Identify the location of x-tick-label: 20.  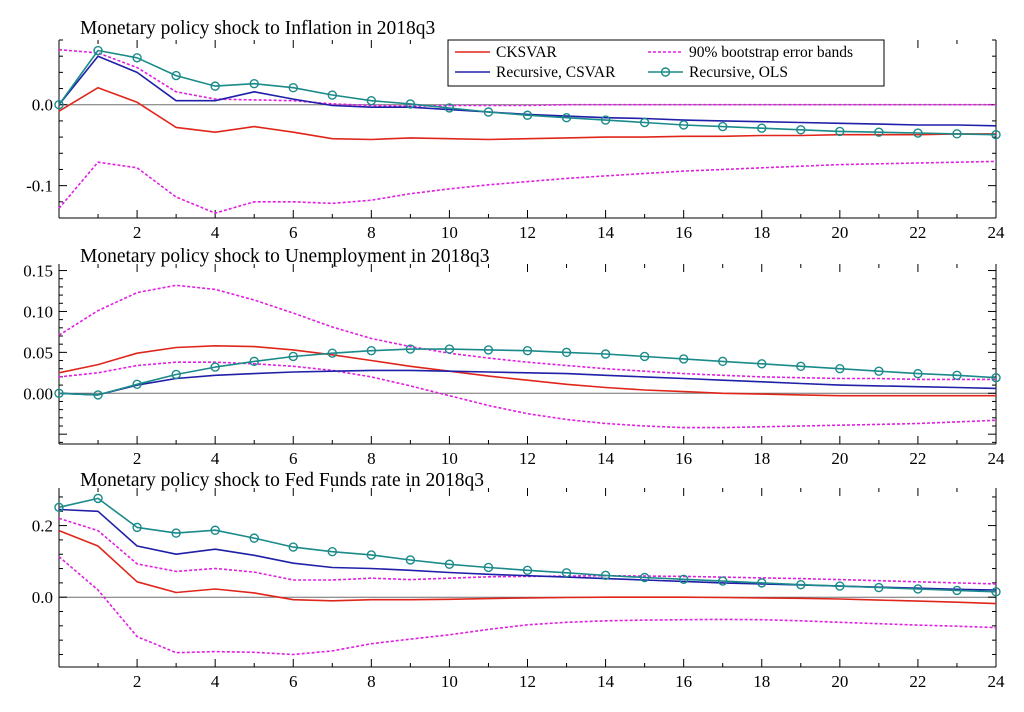
(839, 681).